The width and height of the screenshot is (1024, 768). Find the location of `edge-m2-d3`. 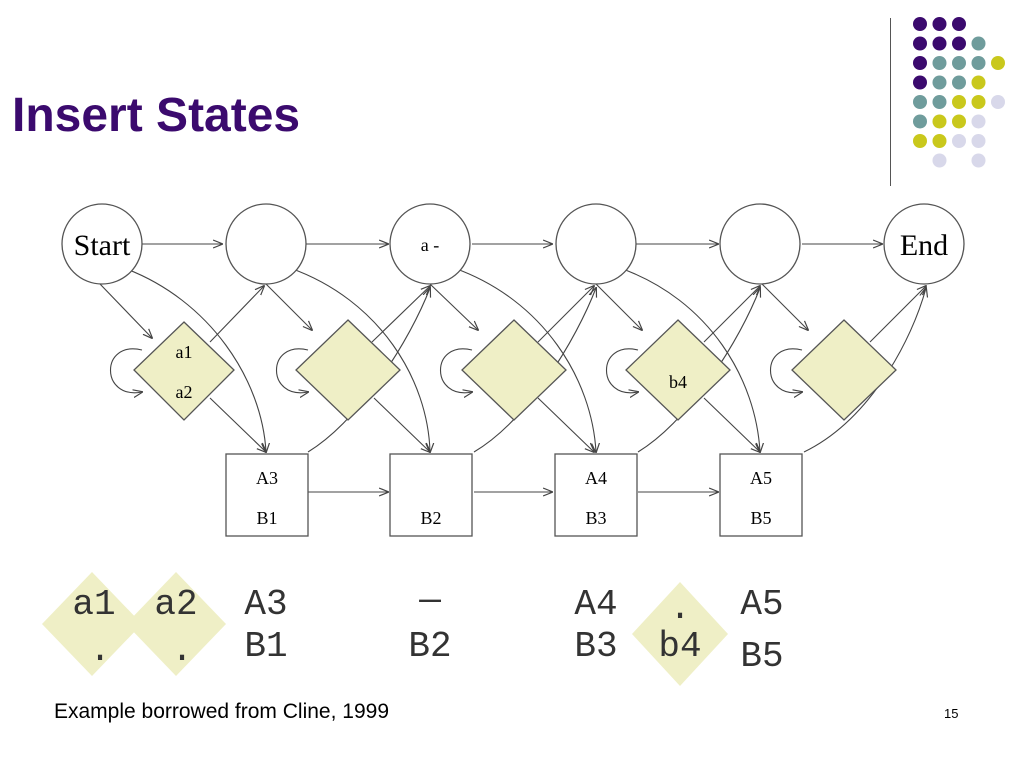

edge-m2-d3 is located at coordinates (524, 359).